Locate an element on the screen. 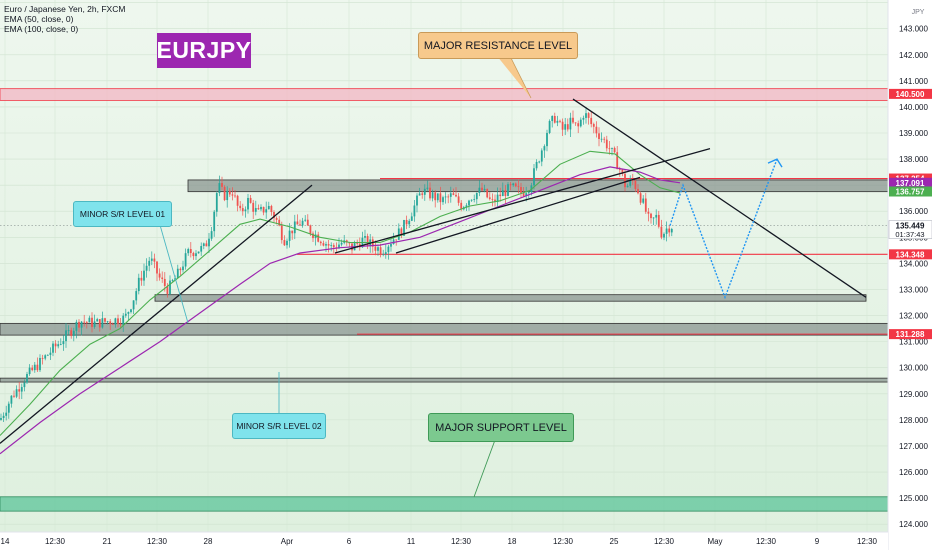 The width and height of the screenshot is (932, 555). y-tick-label: 141.000 is located at coordinates (913, 81).